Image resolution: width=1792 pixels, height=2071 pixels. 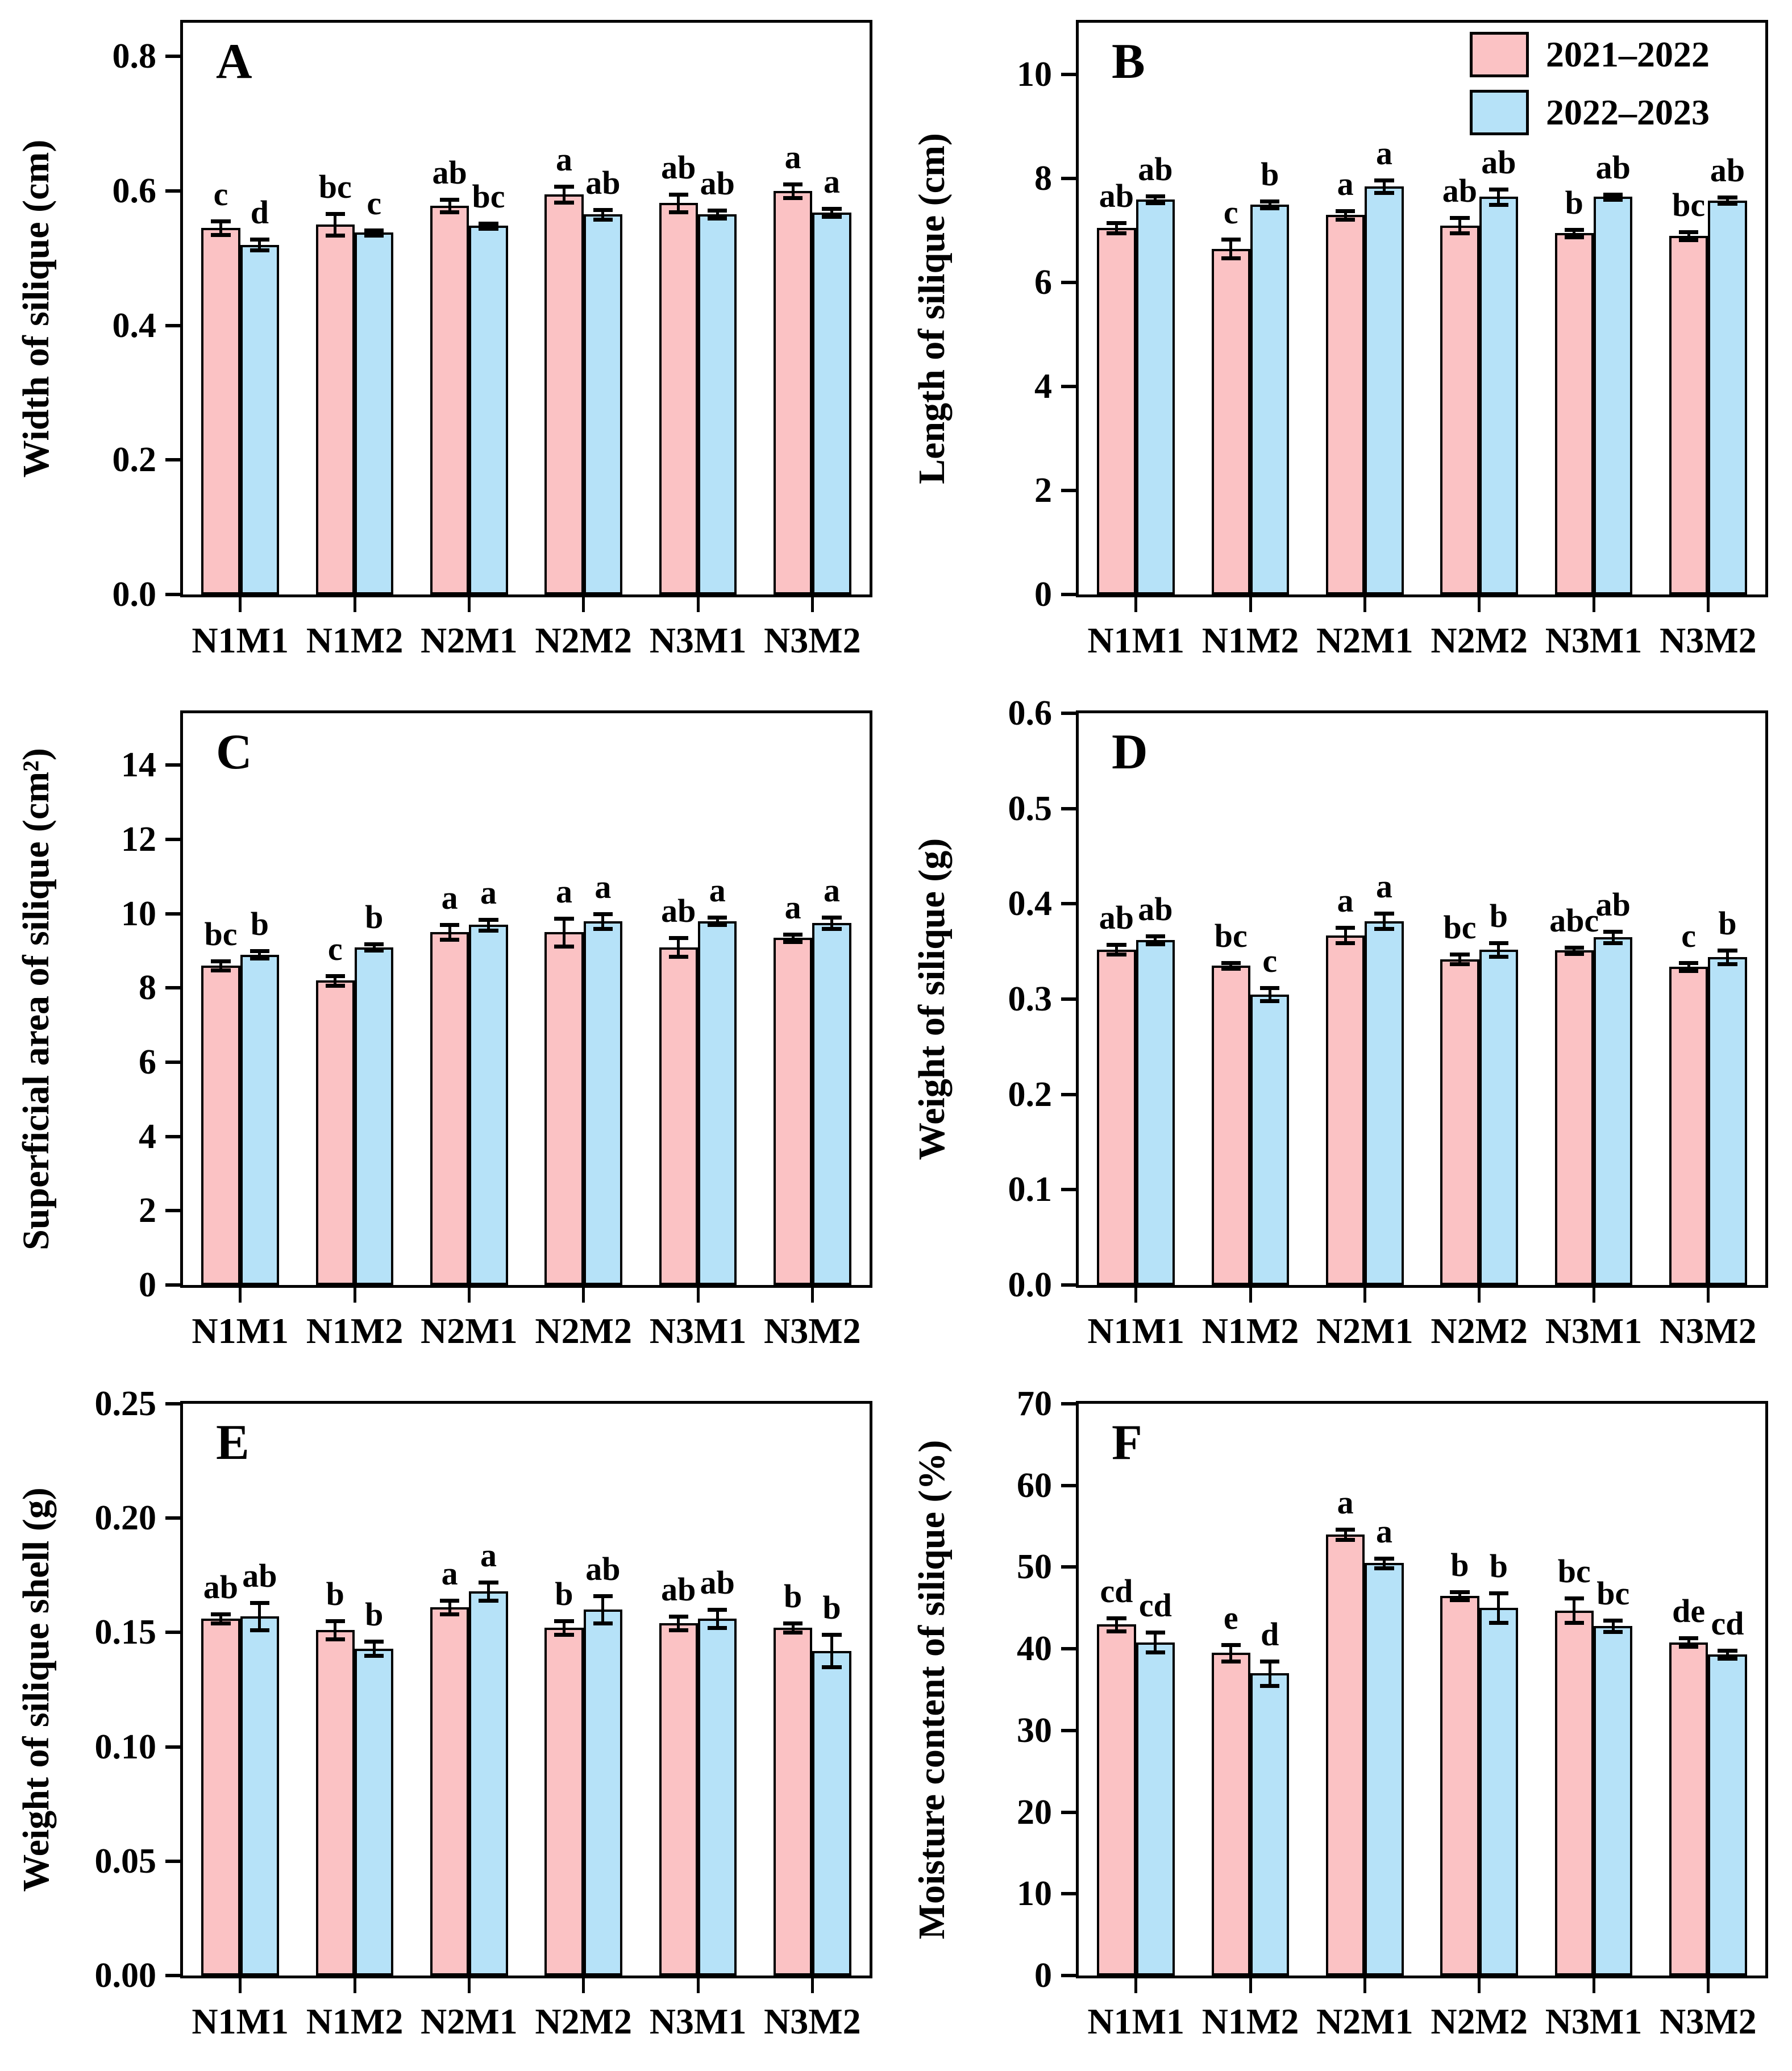 What do you see at coordinates (355, 1331) in the screenshot?
I see `x-tick-label: N1M2` at bounding box center [355, 1331].